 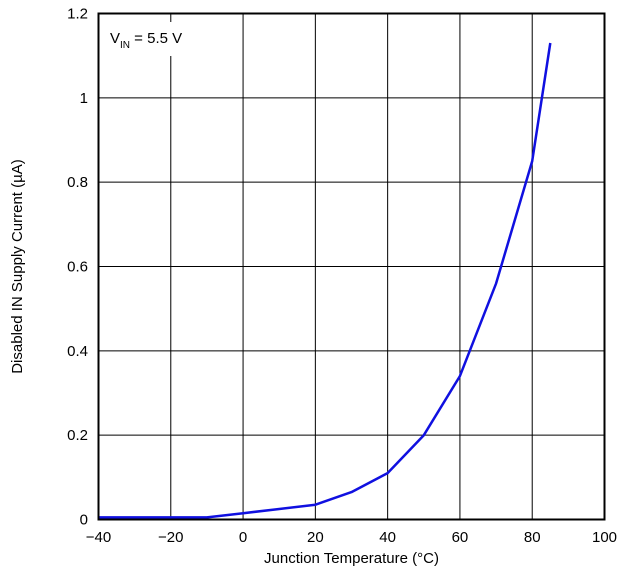 What do you see at coordinates (77, 435) in the screenshot?
I see `y-tick-label: 0.2` at bounding box center [77, 435].